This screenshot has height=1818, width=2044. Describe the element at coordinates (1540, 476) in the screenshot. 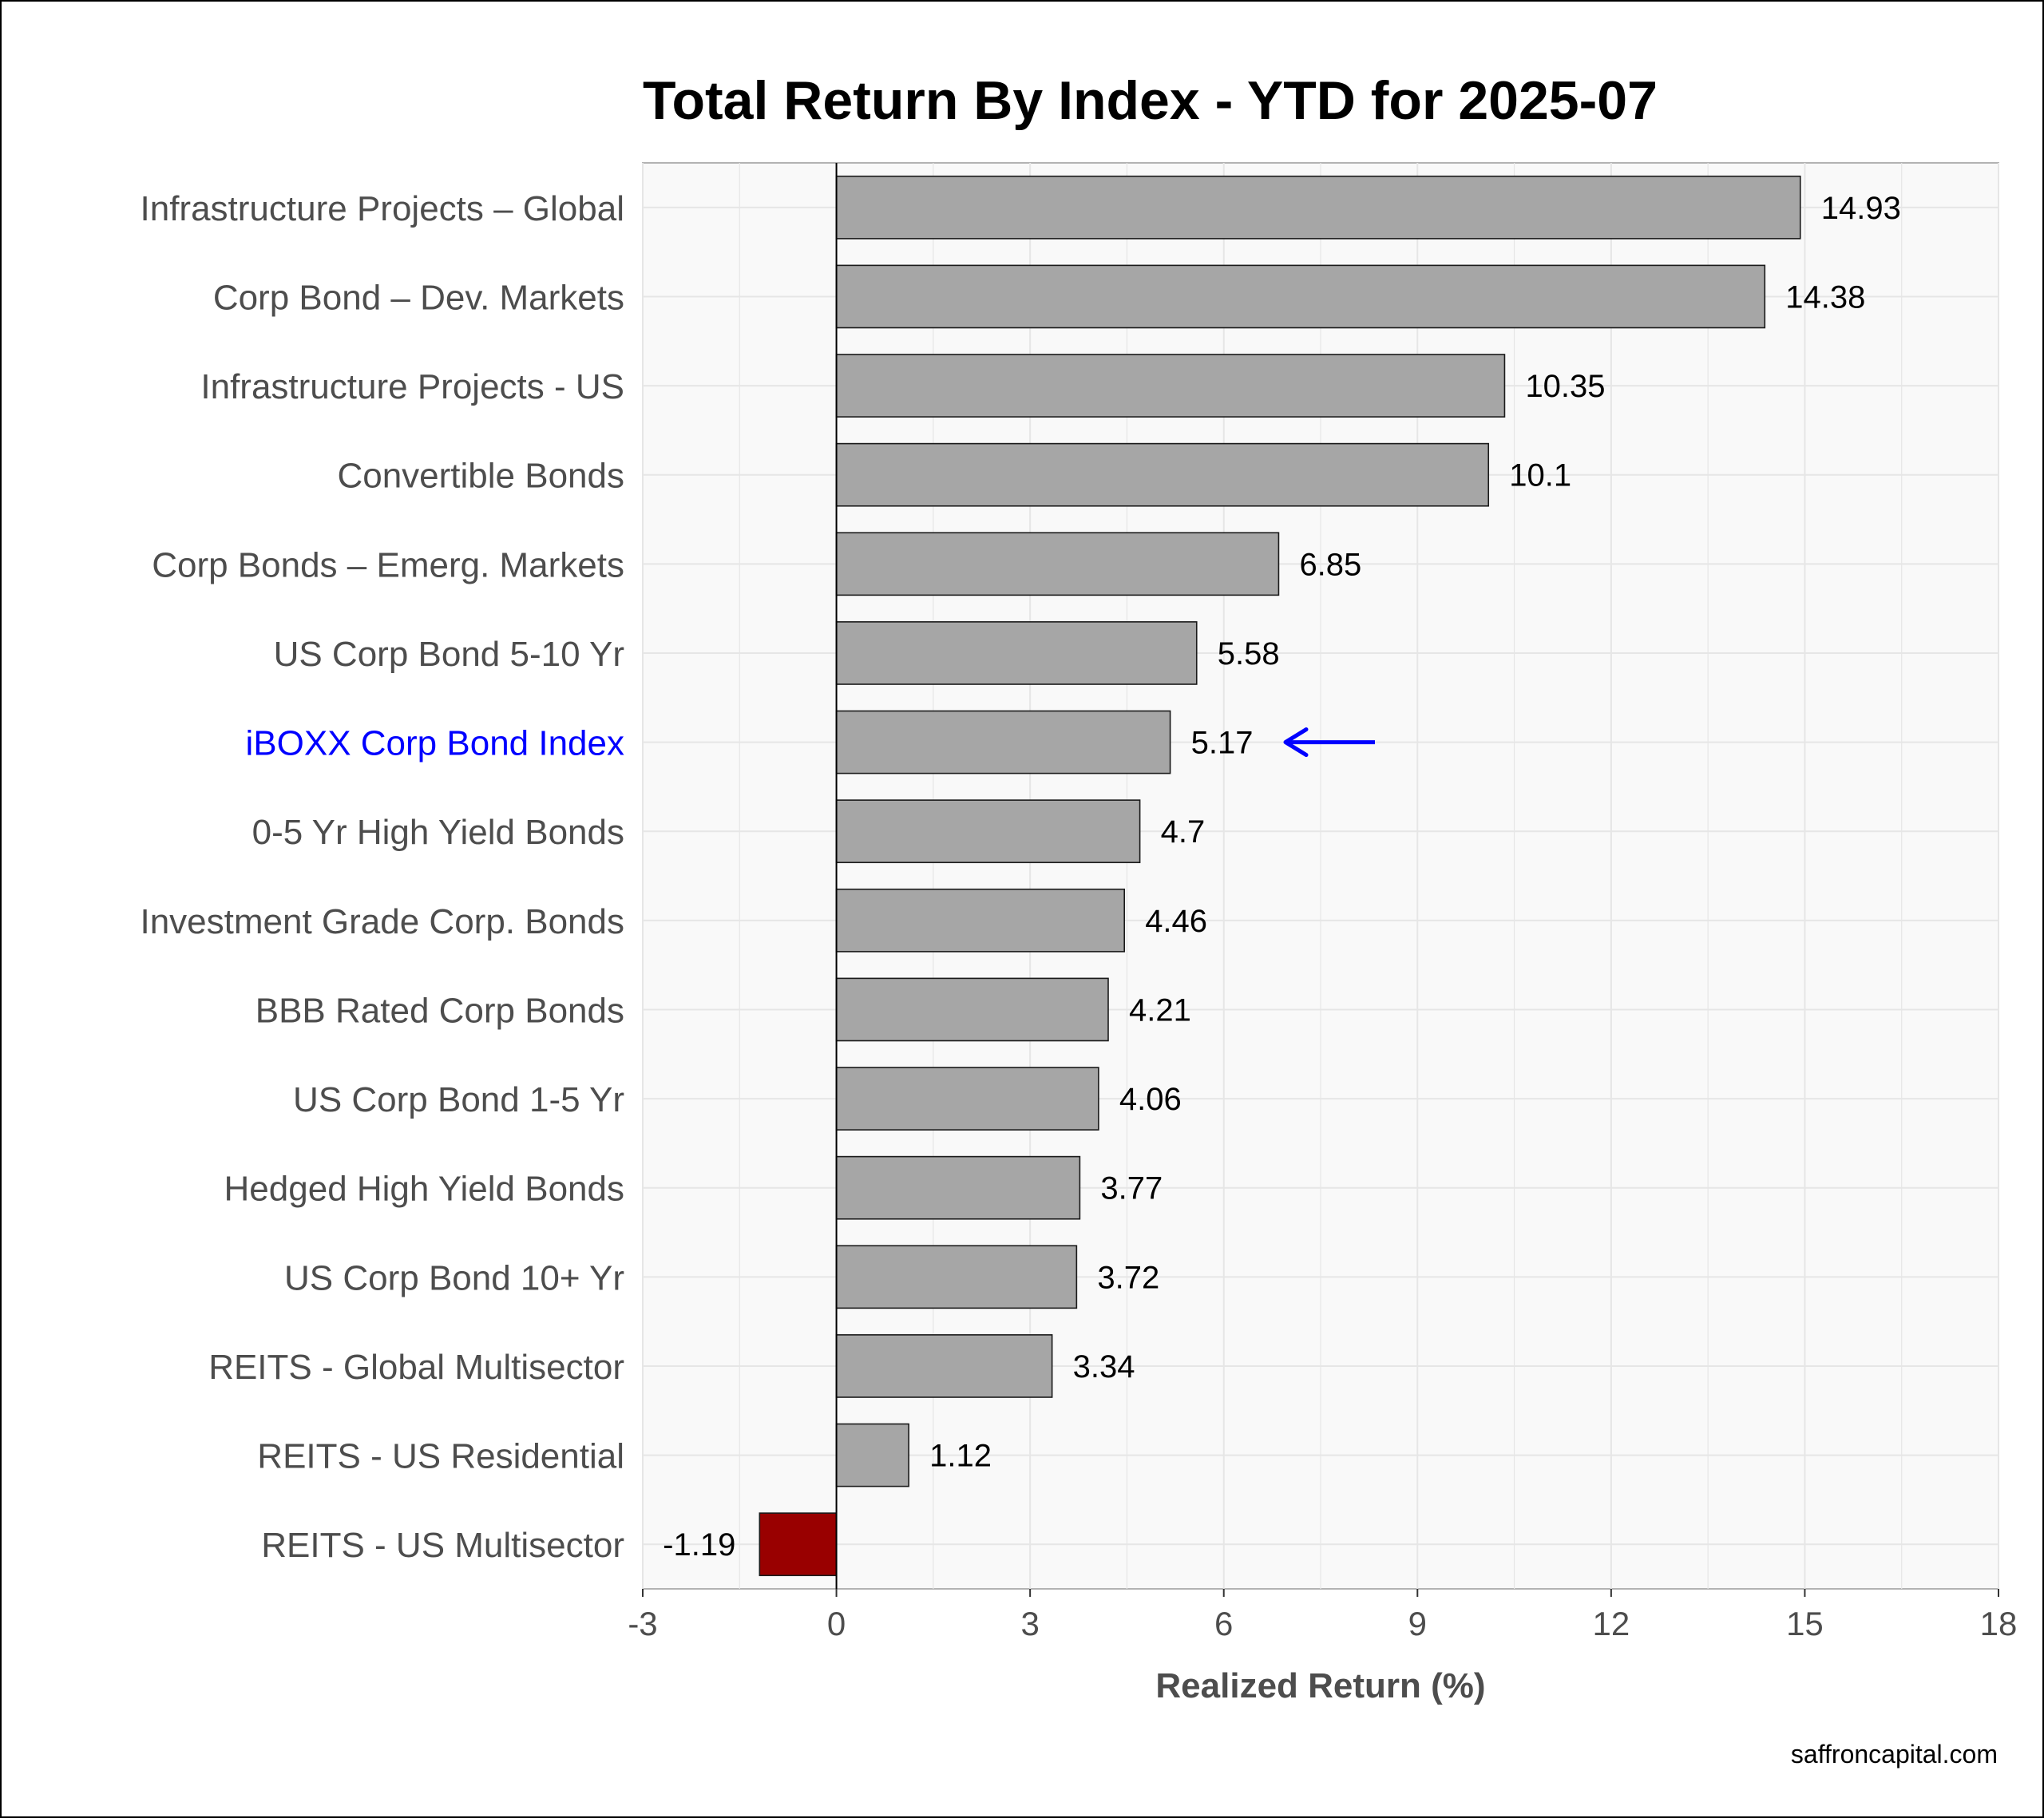

I see `value-label: 10.1` at that location.